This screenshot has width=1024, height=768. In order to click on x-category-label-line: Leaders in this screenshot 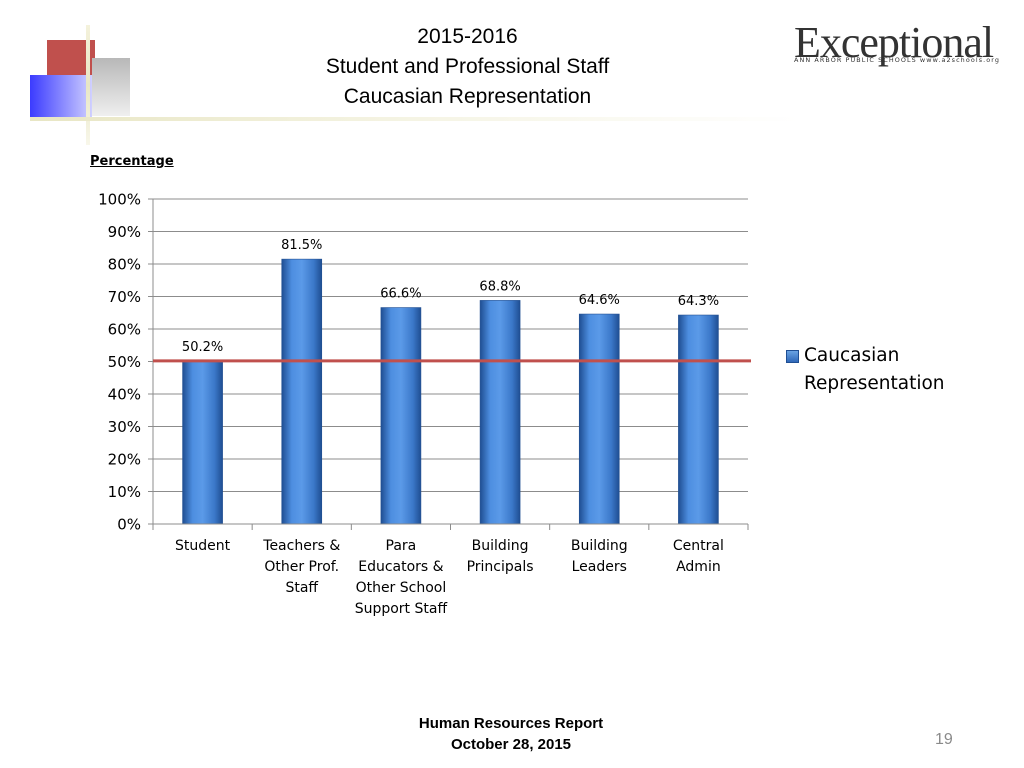, I will do `click(599, 567)`.